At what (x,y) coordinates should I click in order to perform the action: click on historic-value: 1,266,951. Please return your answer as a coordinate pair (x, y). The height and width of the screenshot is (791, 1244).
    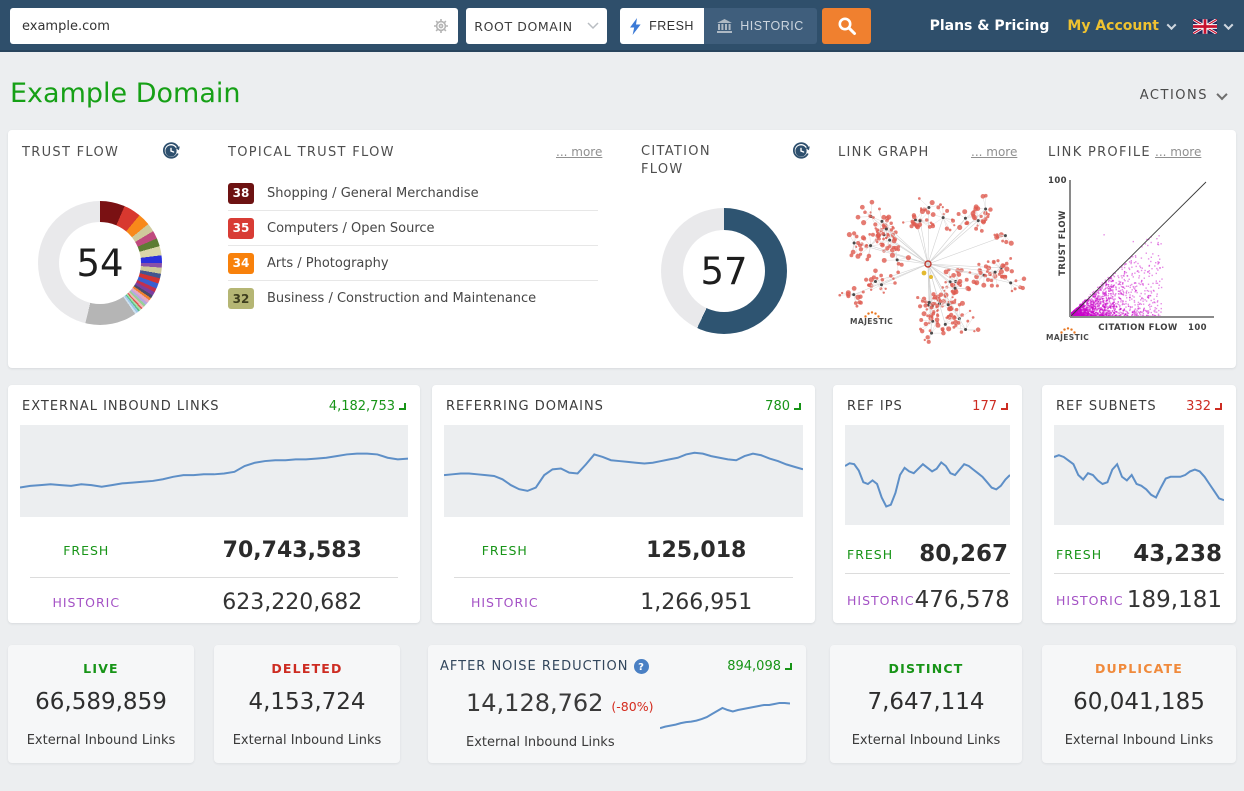
    Looking at the image, I should click on (696, 602).